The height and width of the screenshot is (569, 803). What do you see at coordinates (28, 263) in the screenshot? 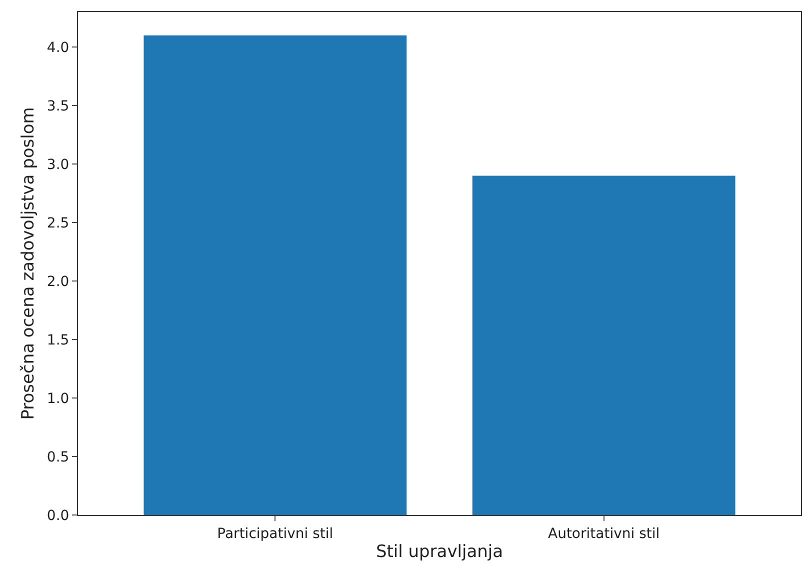
I see `y-axis-title: Prosečna ocena zadovoljstva poslom` at bounding box center [28, 263].